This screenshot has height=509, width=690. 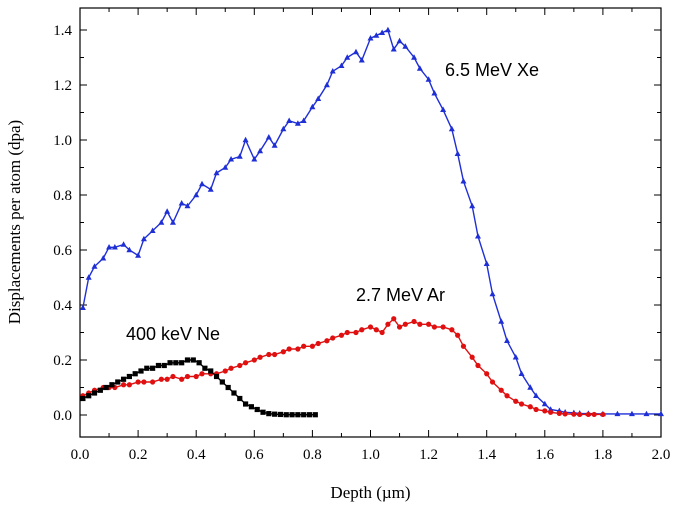 What do you see at coordinates (62, 196) in the screenshot?
I see `y-tick-label: 0.8` at bounding box center [62, 196].